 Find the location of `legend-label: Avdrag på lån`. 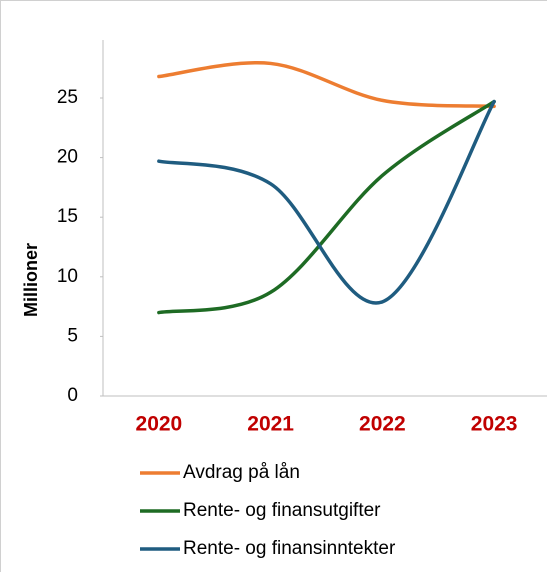

legend-label: Avdrag på lån is located at coordinates (241, 472).